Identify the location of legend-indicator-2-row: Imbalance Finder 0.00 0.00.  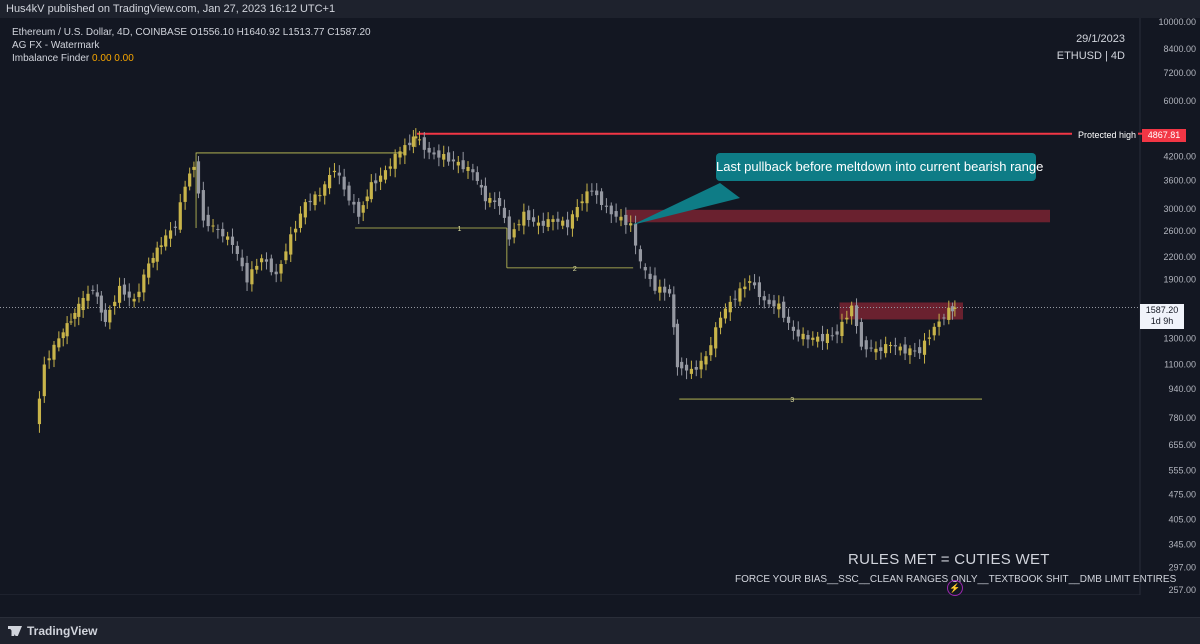
(191, 58).